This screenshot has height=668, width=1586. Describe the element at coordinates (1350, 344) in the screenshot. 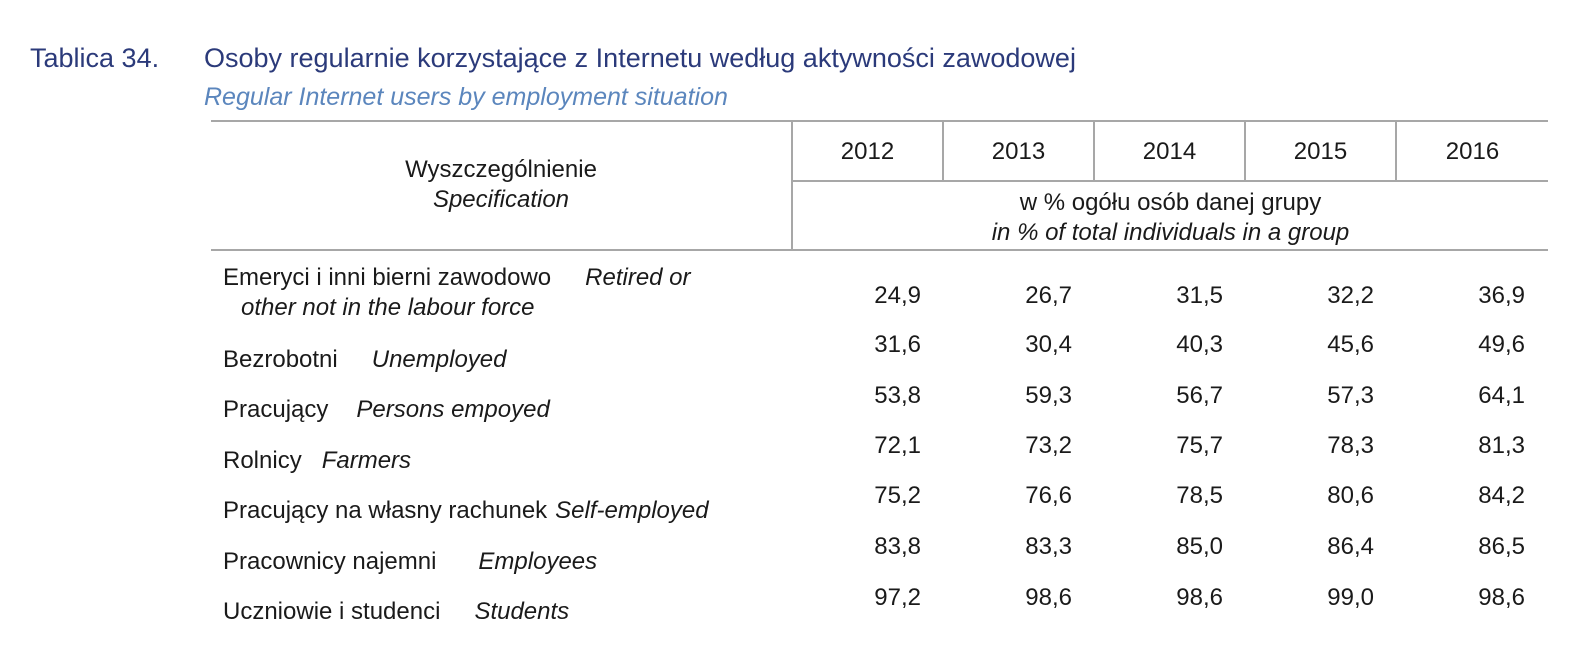

I see `table-cell: 45,6` at that location.